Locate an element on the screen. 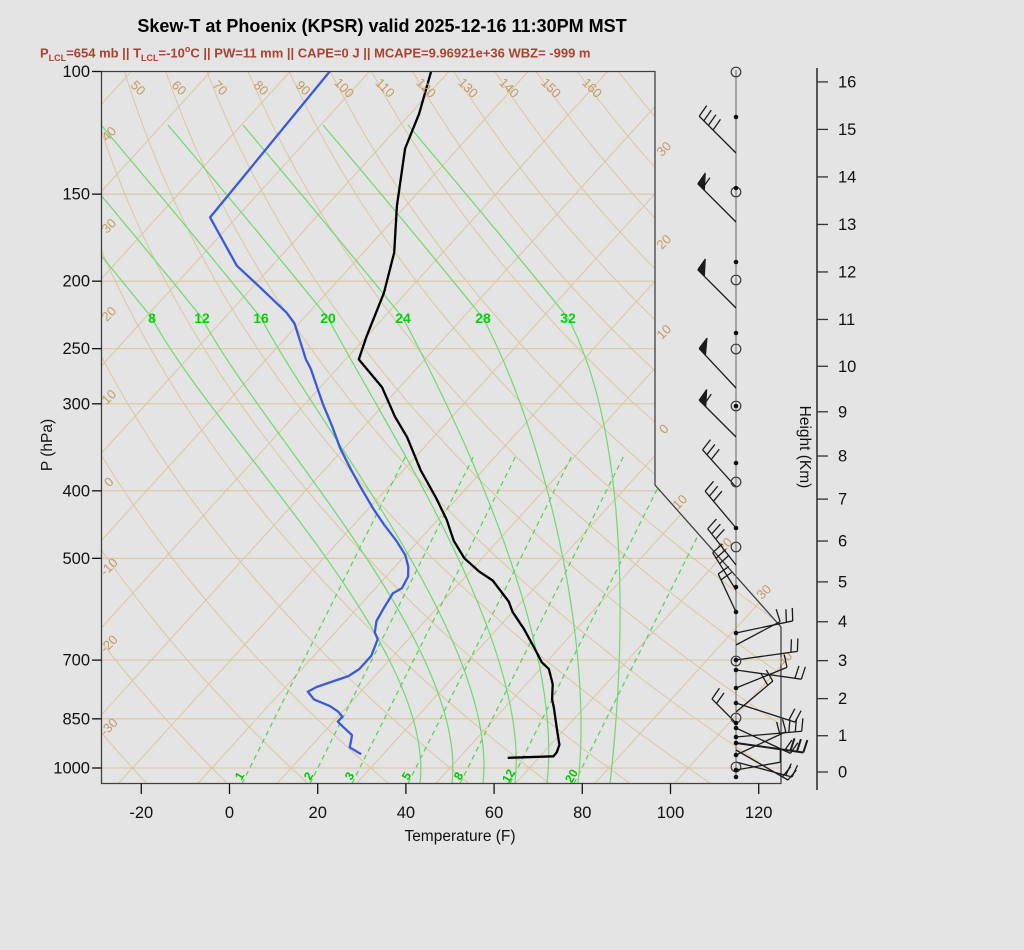  subtitle-segment: =-10 is located at coordinates (171, 53).